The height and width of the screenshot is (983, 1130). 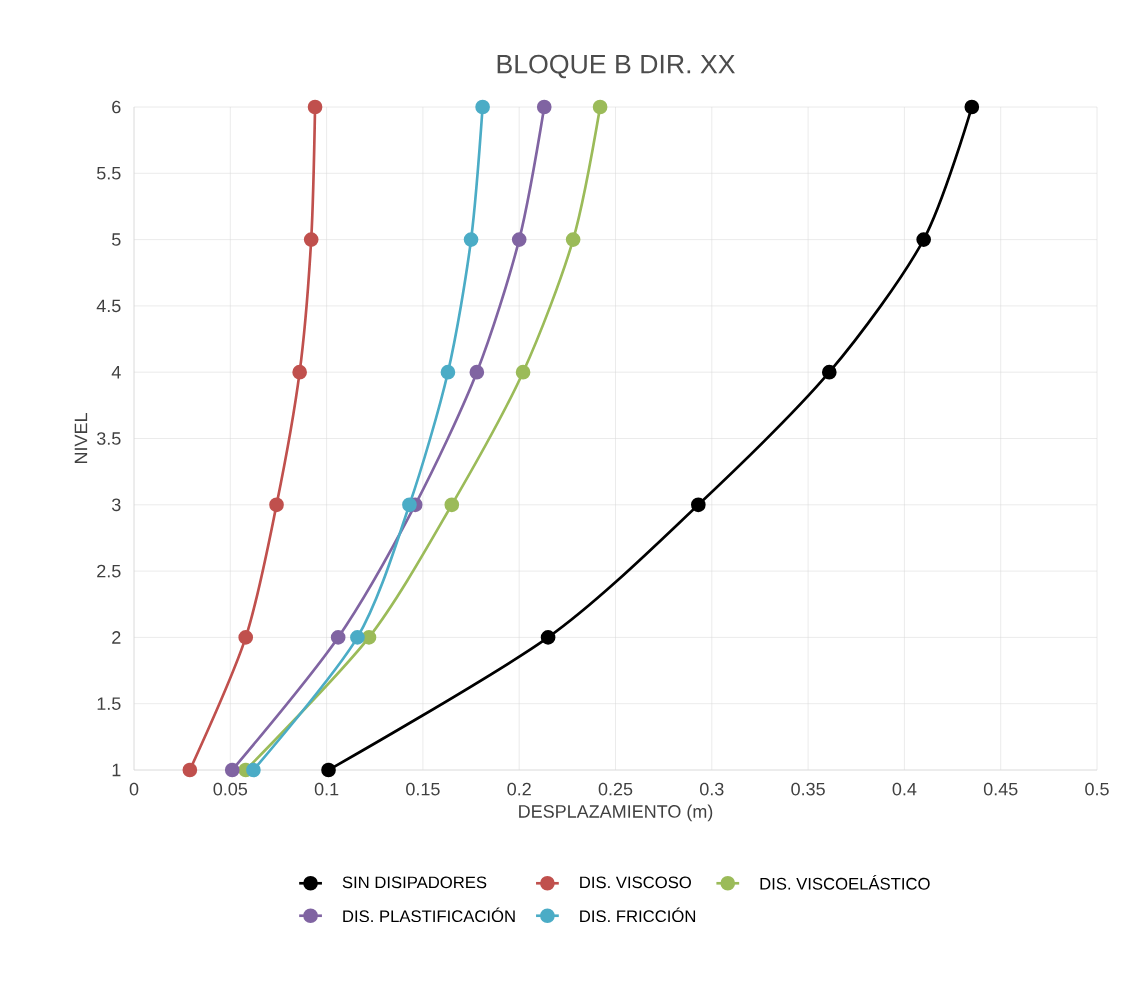 What do you see at coordinates (1097, 789) in the screenshot?
I see `x-tick-label: 0.5` at bounding box center [1097, 789].